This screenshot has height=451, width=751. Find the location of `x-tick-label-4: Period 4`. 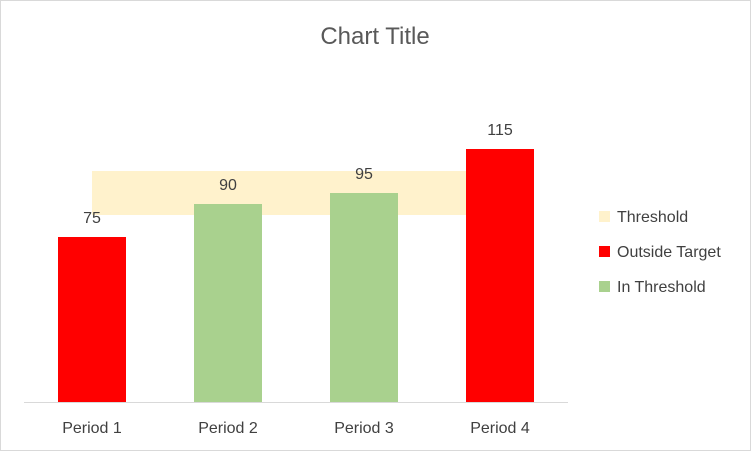

x-tick-label-4: Period 4 is located at coordinates (500, 428).